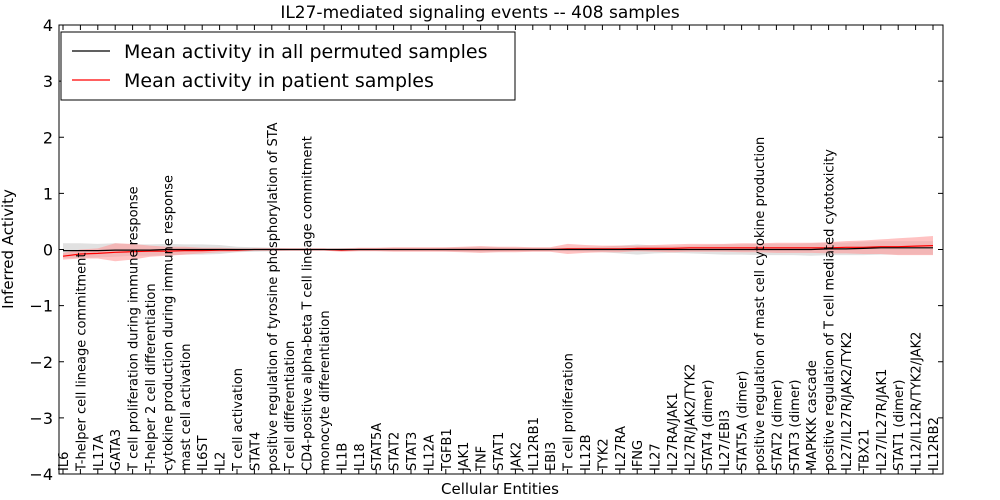 The image size is (1000, 500). I want to click on x-tick-label: IL27RA, so click(621, 448).